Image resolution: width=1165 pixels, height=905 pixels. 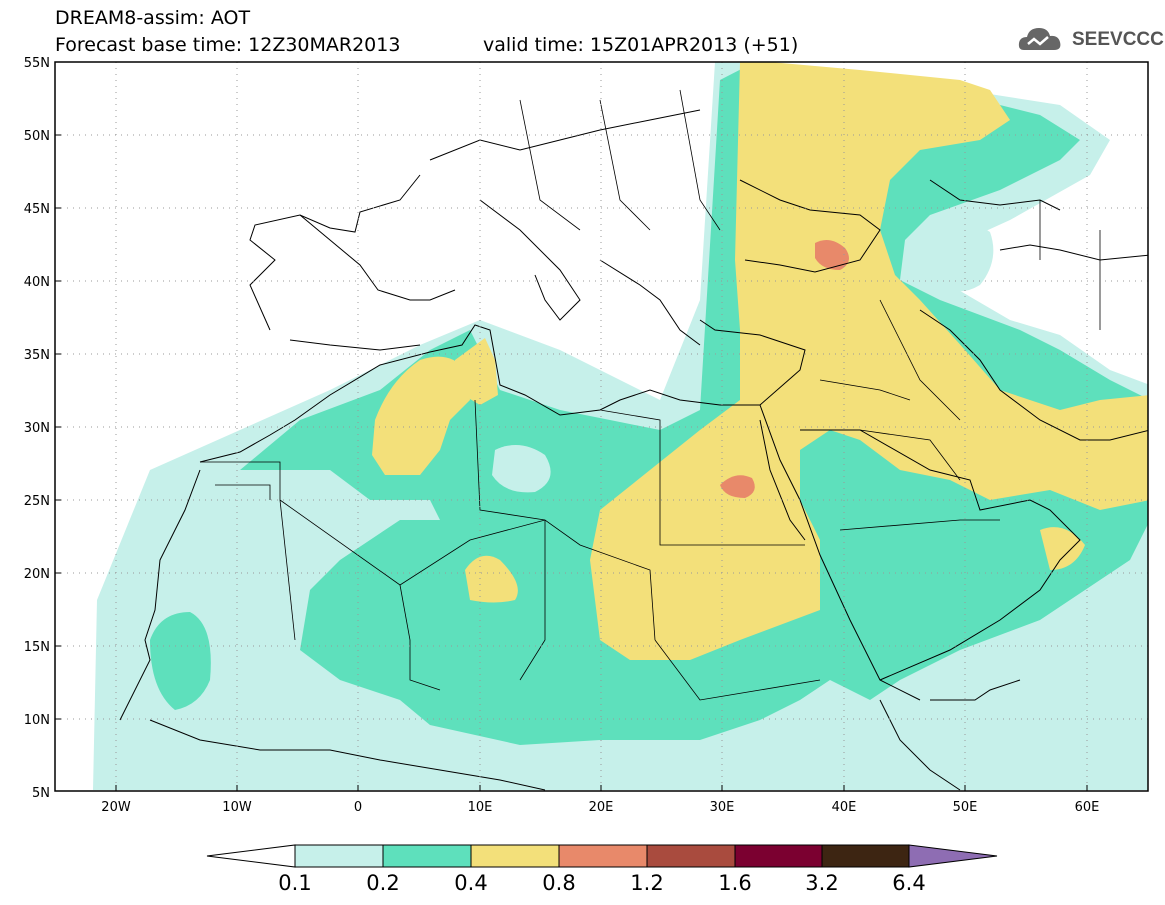 What do you see at coordinates (153, 18) in the screenshot?
I see `map-title: DREAM8-assim: AOT` at bounding box center [153, 18].